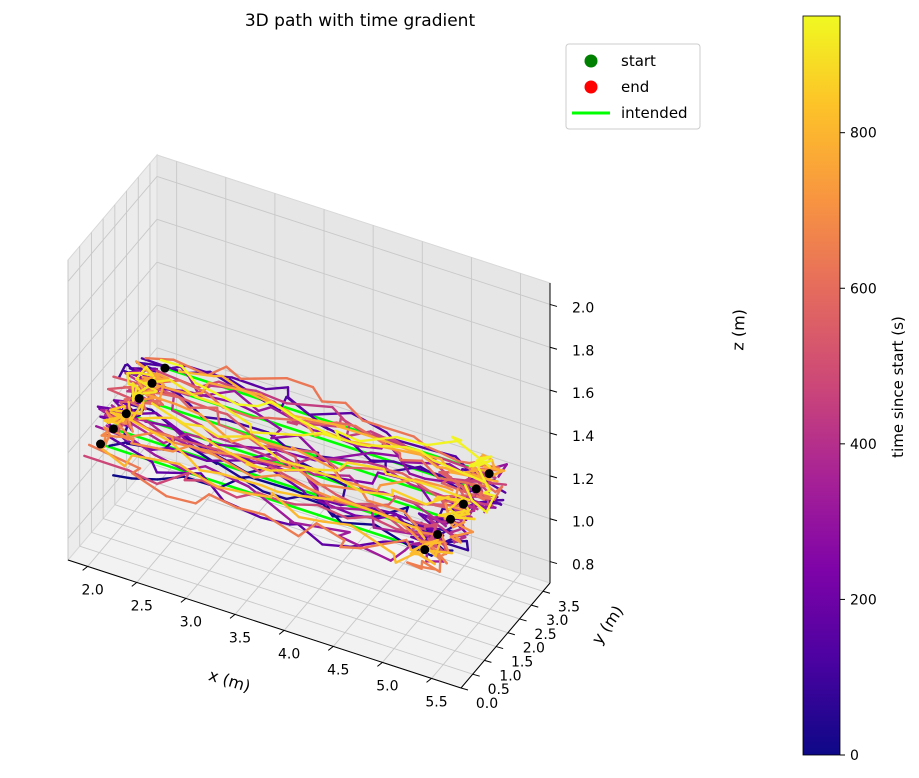 The width and height of the screenshot is (919, 778). I want to click on x-tick-label: 5.5, so click(436, 702).